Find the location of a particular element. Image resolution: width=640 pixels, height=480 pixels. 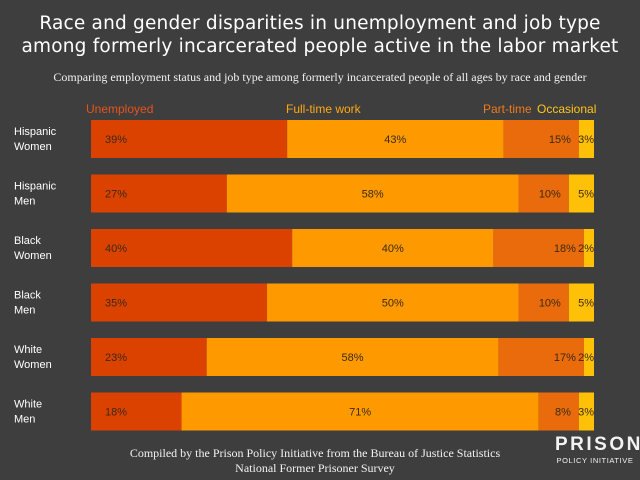

bar-white-women-occasional is located at coordinates (588, 357).